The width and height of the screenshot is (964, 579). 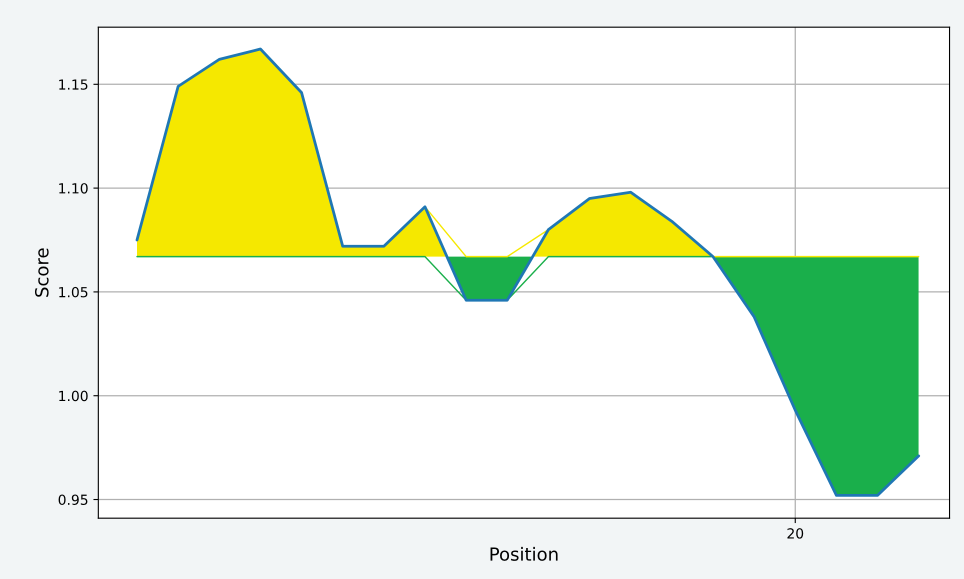 I want to click on x-axis-title: Position, so click(x=524, y=553).